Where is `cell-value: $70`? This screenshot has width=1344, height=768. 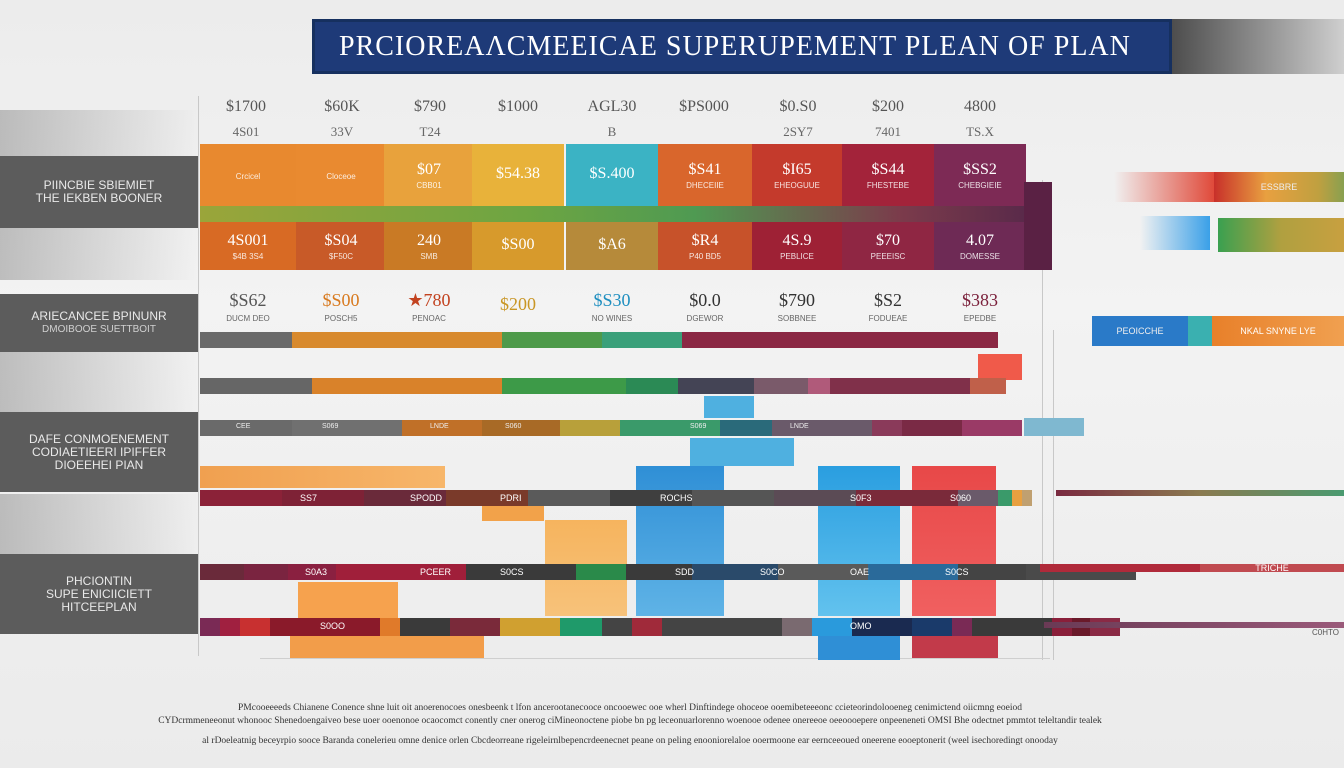
cell-value: $70 is located at coordinates (888, 240).